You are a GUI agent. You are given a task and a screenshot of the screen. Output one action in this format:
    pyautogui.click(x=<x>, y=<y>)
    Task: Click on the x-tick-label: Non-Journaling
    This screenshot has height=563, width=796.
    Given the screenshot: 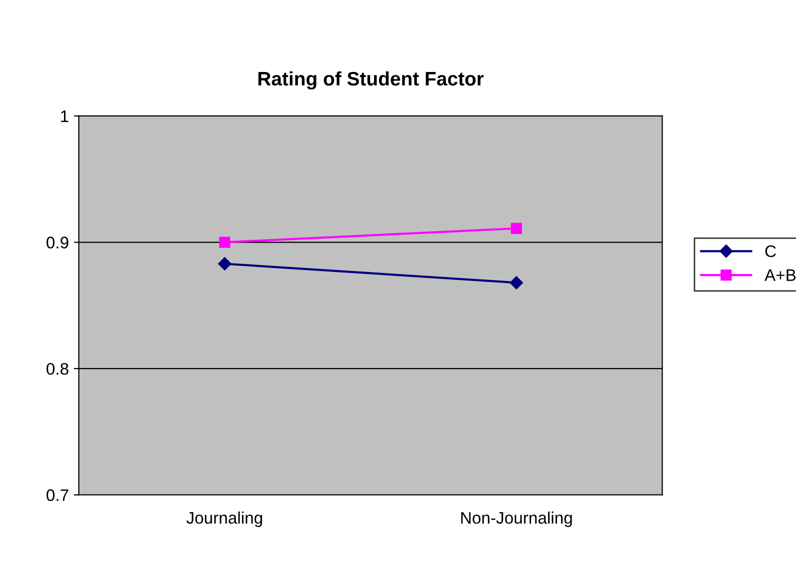 What is the action you would take?
    pyautogui.click(x=516, y=520)
    